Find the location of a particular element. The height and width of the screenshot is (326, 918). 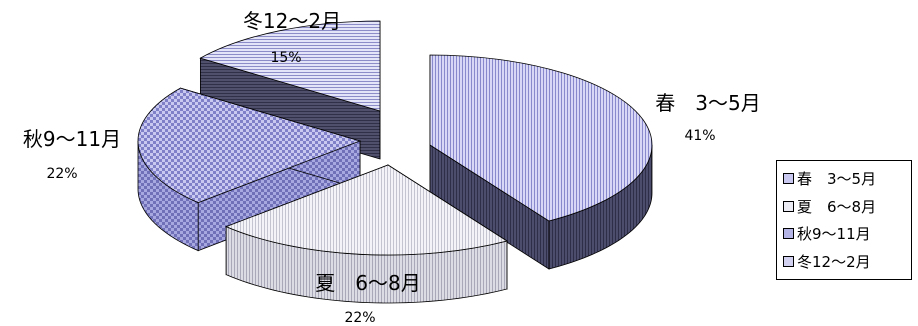

legend-label-4: 冬12～2月 is located at coordinates (834, 261).